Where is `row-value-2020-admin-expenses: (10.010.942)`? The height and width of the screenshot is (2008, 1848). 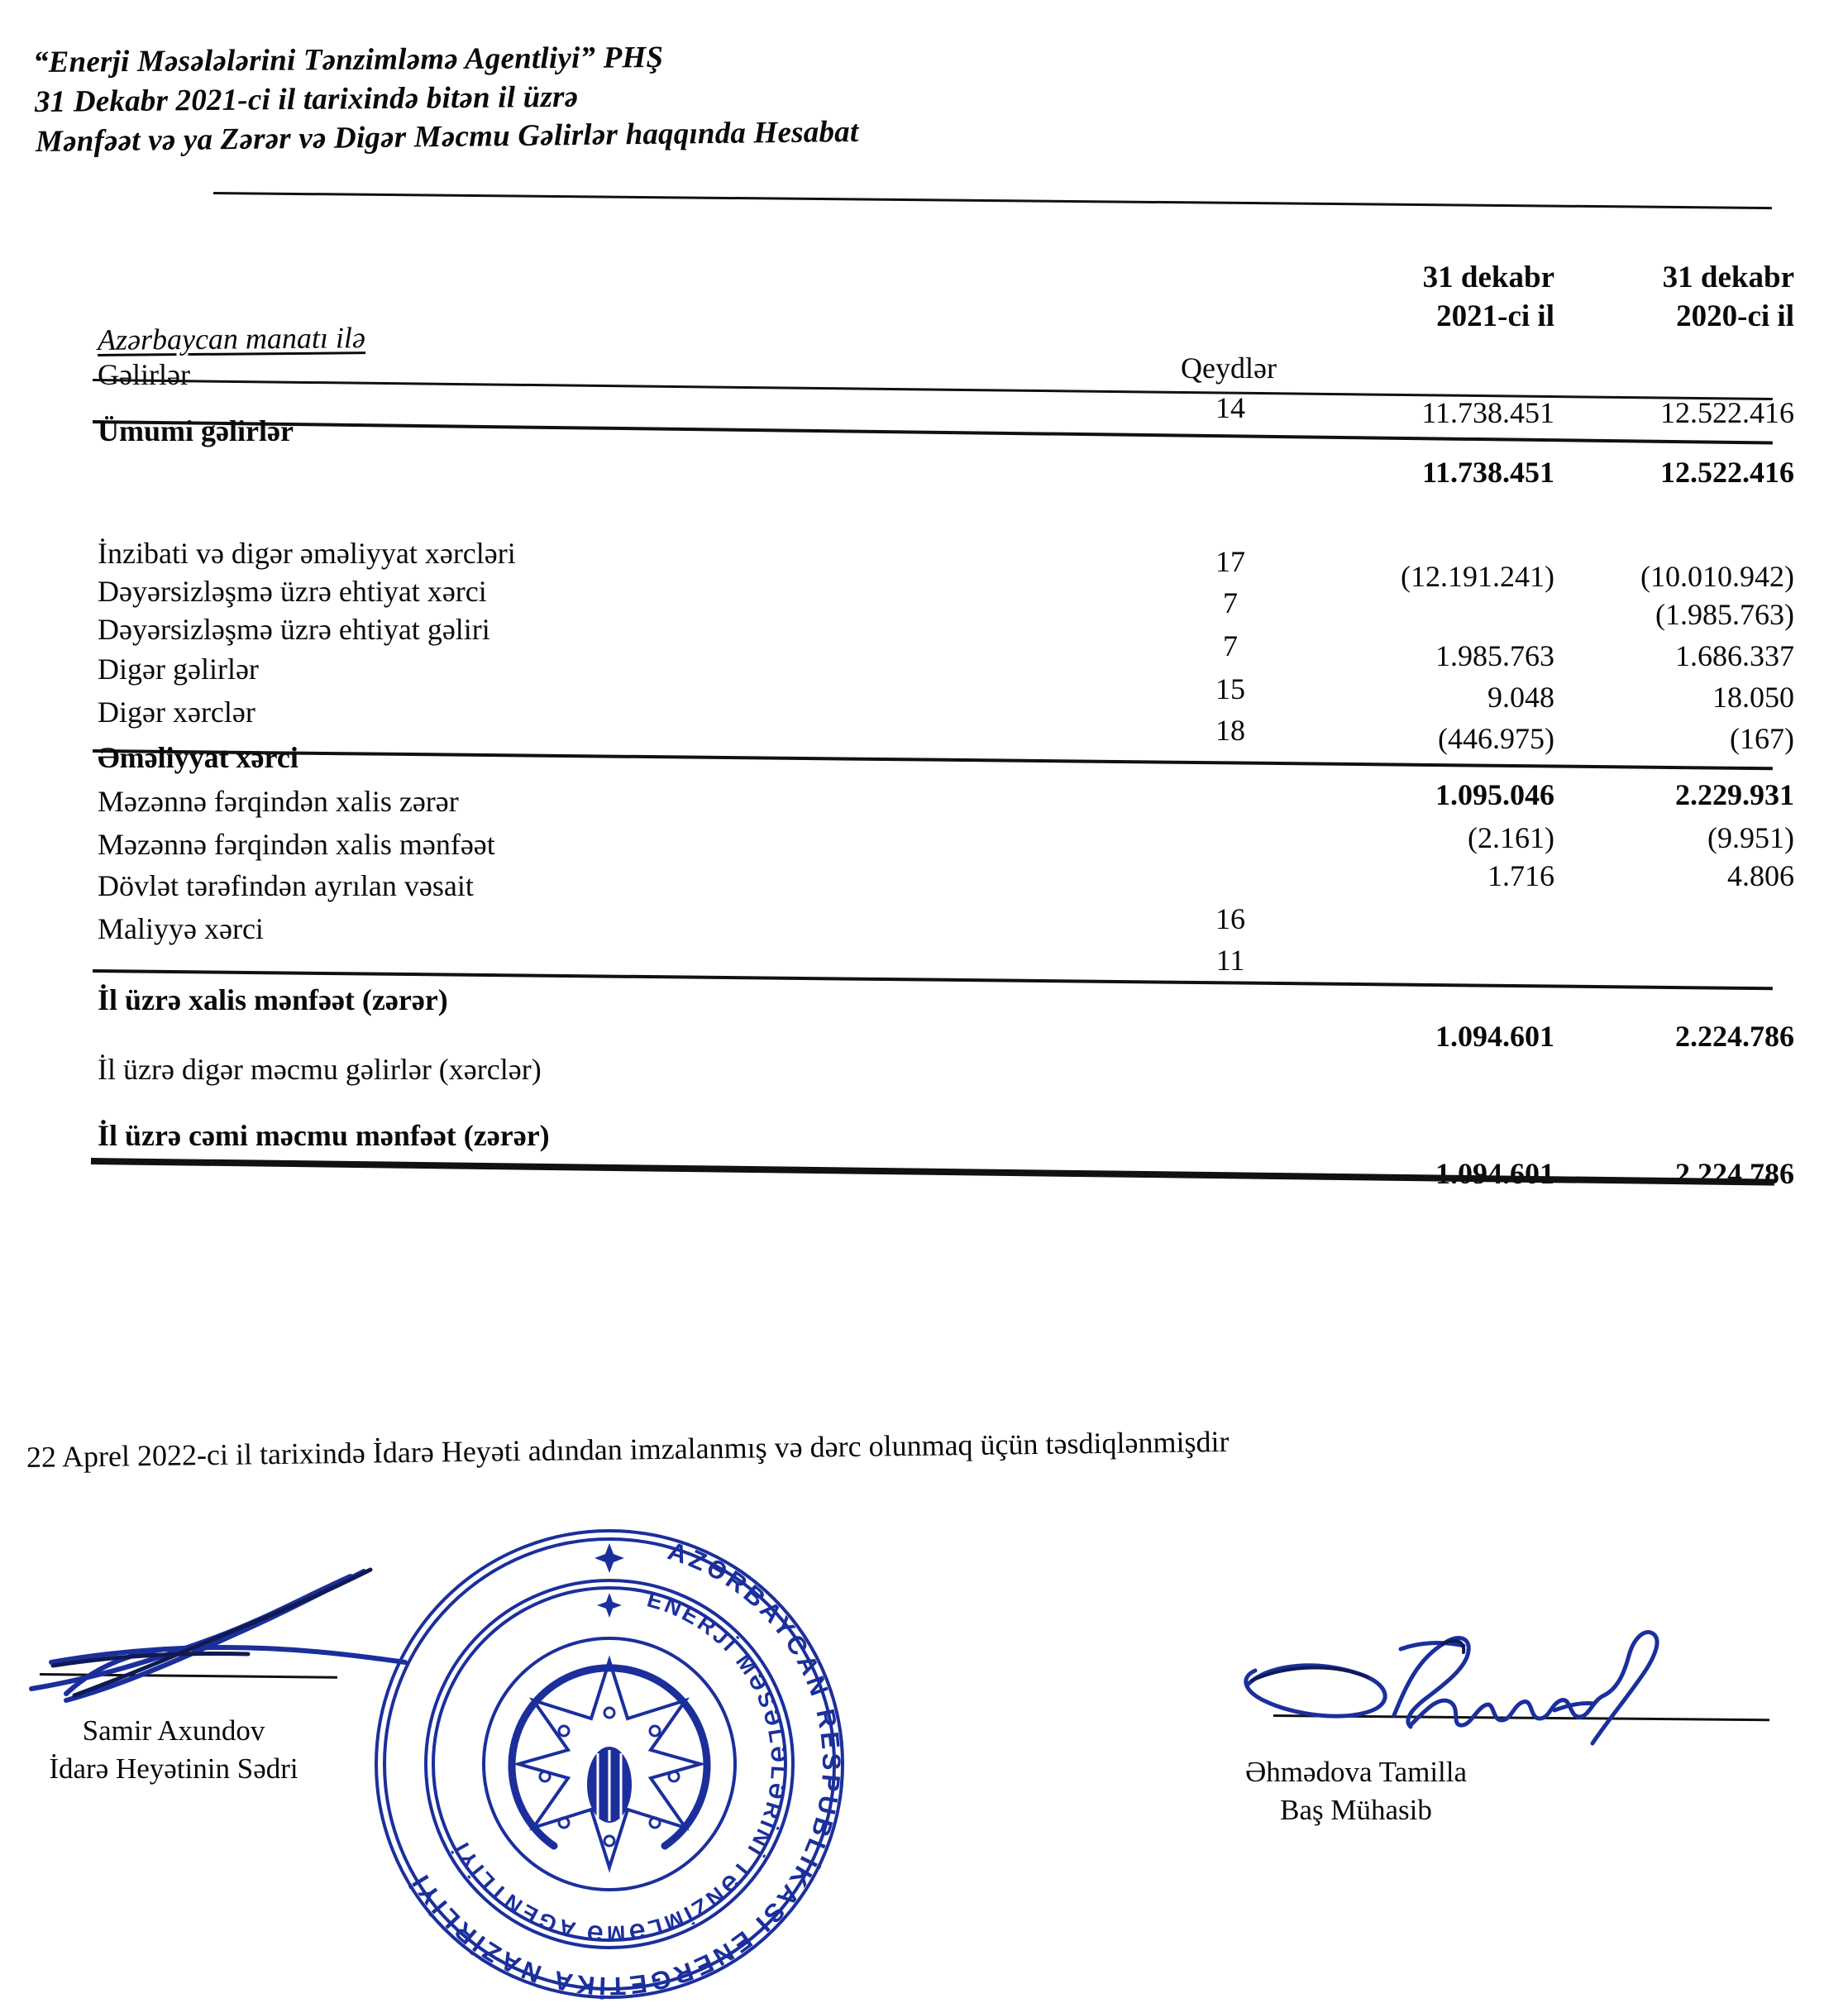
row-value-2020-admin-expenses: (10.010.942) is located at coordinates (1717, 576).